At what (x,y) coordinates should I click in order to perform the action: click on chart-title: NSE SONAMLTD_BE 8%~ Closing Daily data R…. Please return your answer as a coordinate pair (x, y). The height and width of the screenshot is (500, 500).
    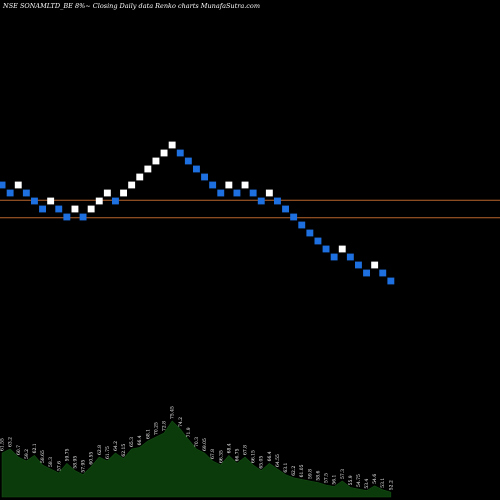
    Looking at the image, I should click on (131, 6).